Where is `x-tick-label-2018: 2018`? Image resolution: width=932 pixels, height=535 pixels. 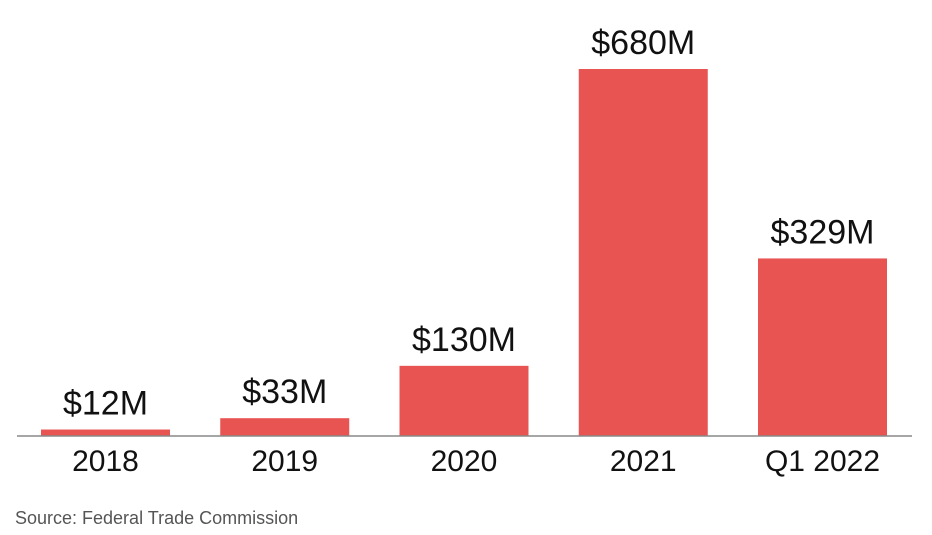
x-tick-label-2018: 2018 is located at coordinates (105, 461).